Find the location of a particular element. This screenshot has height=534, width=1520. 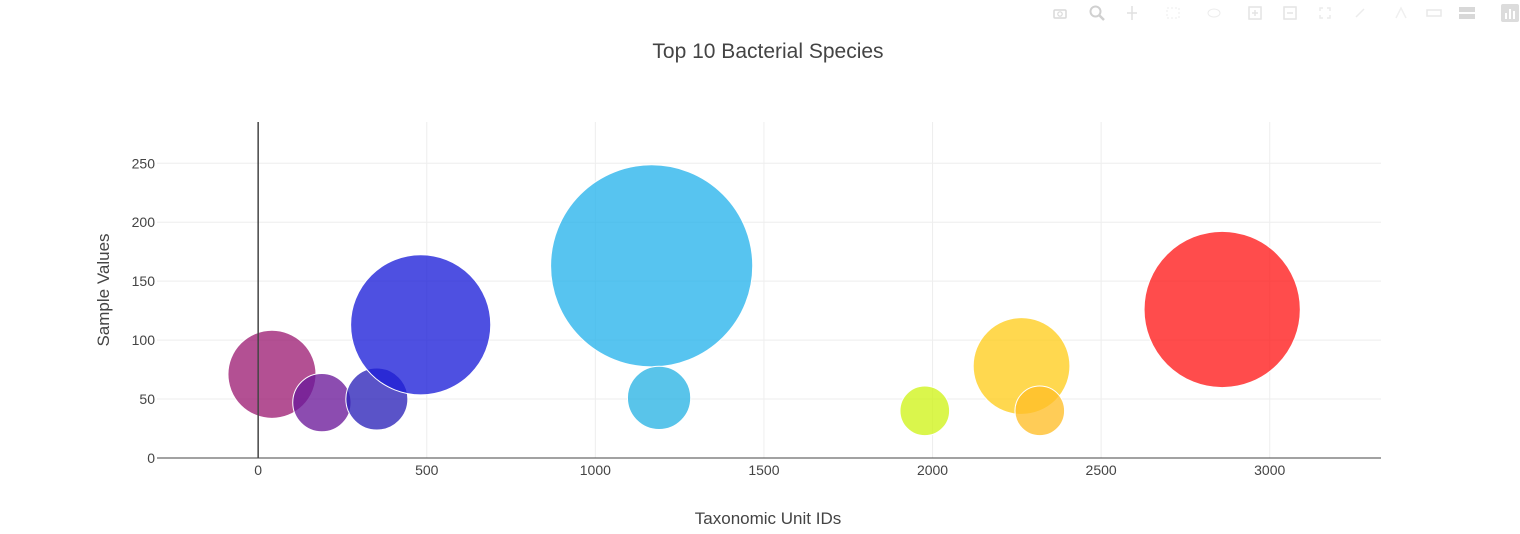

lasso-select-icon is located at coordinates (1214, 13).